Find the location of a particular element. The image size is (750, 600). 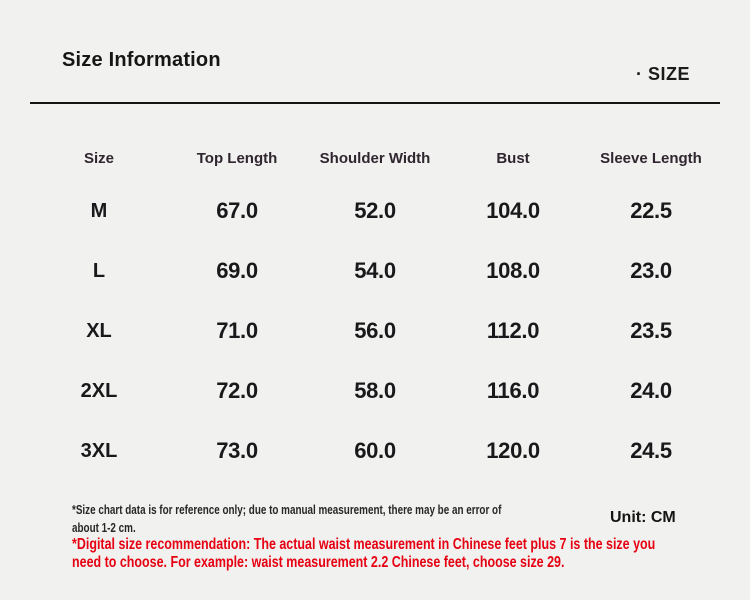

shoulder-width-cell: 56.0 is located at coordinates (375, 330).